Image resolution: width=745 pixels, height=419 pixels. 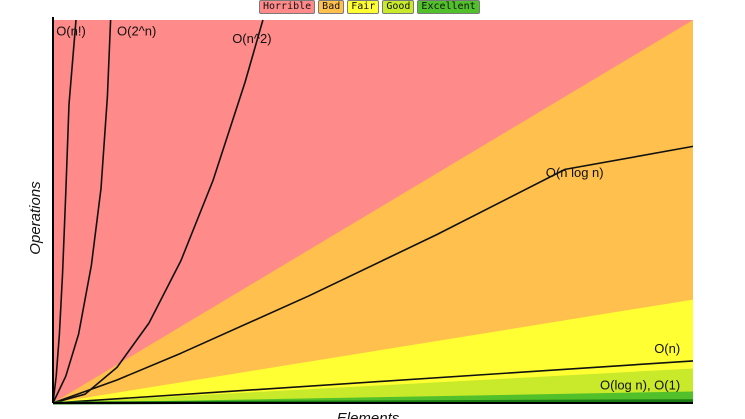 What do you see at coordinates (448, 7) in the screenshot?
I see `legend-item-excellent: Excellent` at bounding box center [448, 7].